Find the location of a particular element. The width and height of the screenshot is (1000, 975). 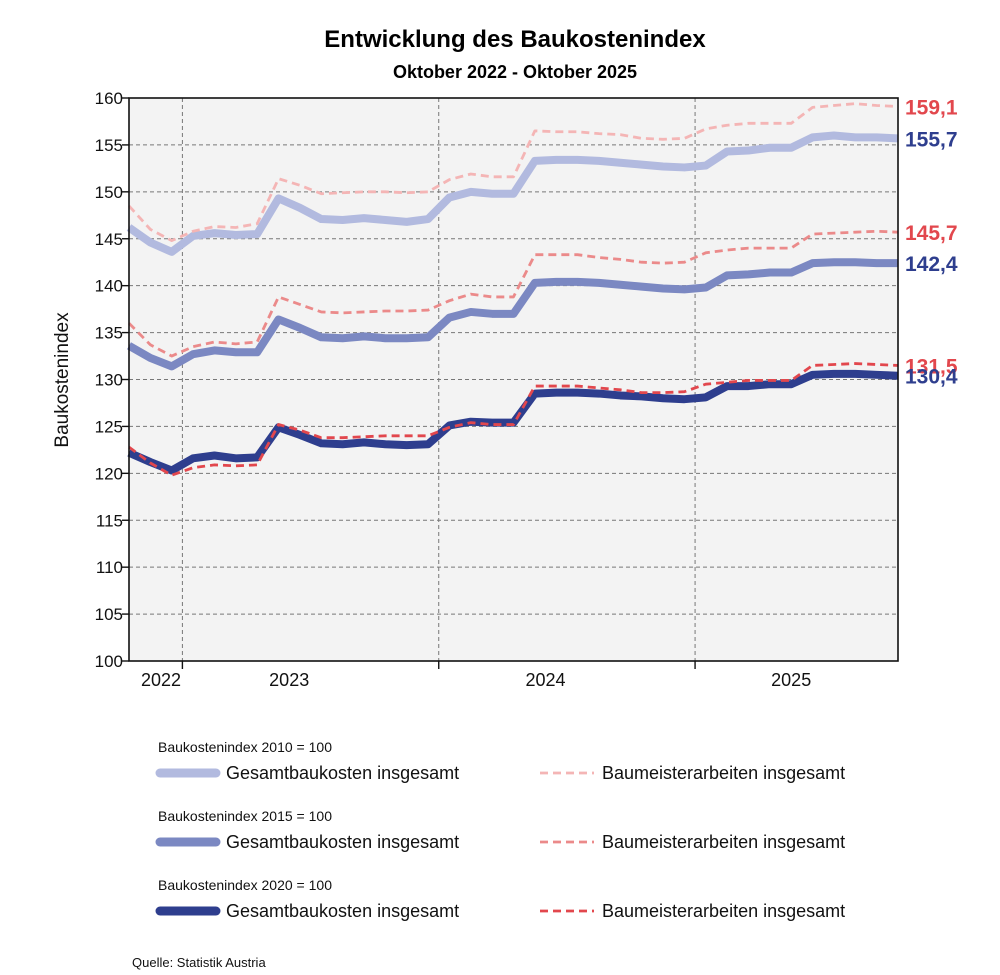

y-tick-label: 155 is located at coordinates (109, 145).